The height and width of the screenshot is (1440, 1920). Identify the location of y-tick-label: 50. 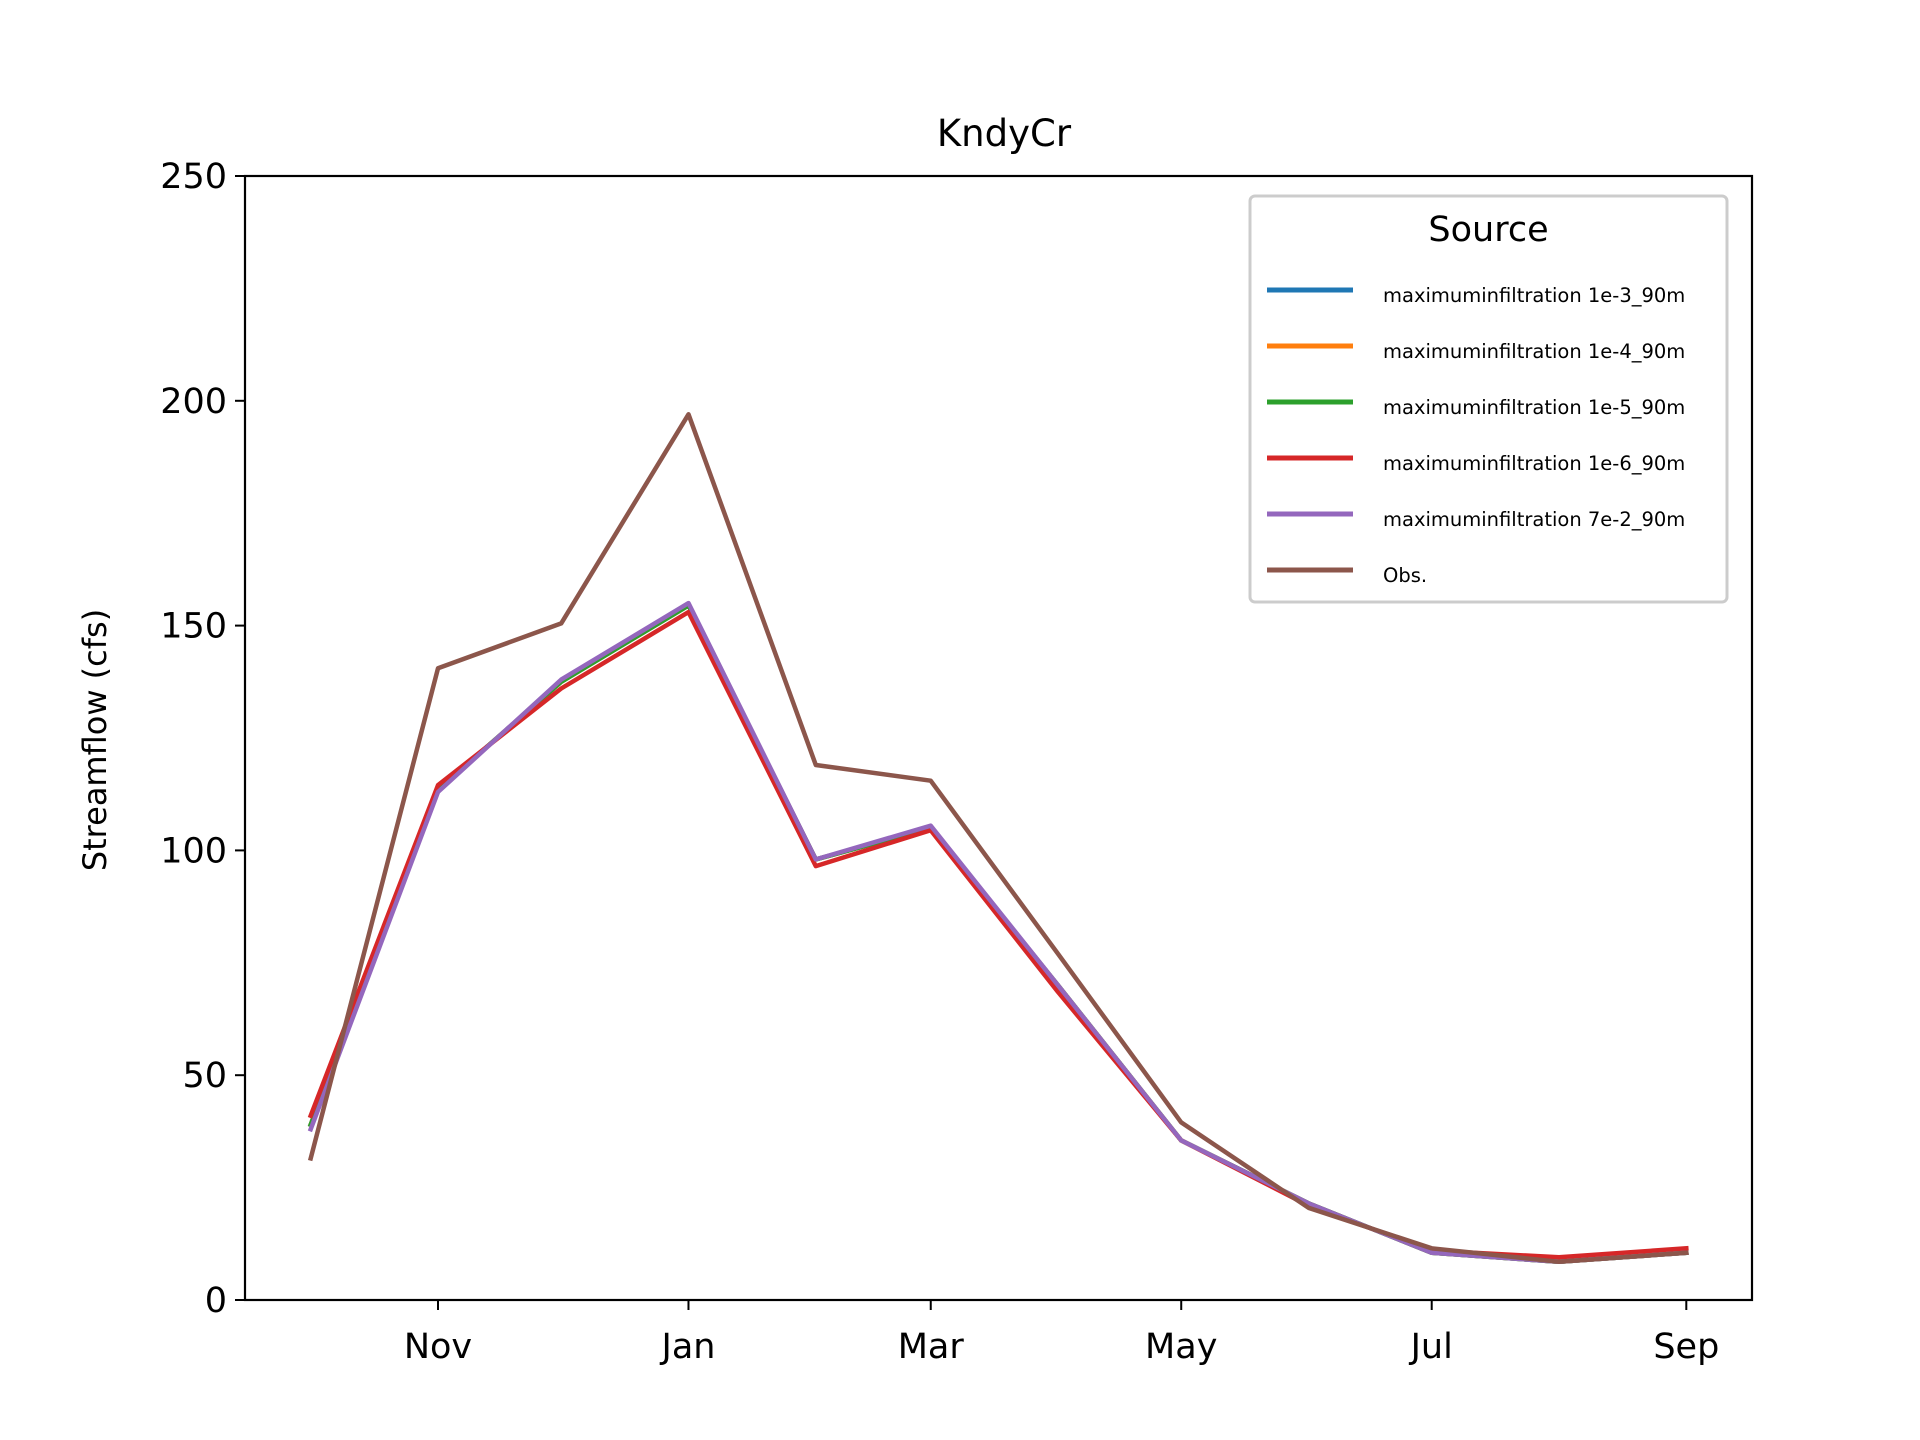
(204, 1076).